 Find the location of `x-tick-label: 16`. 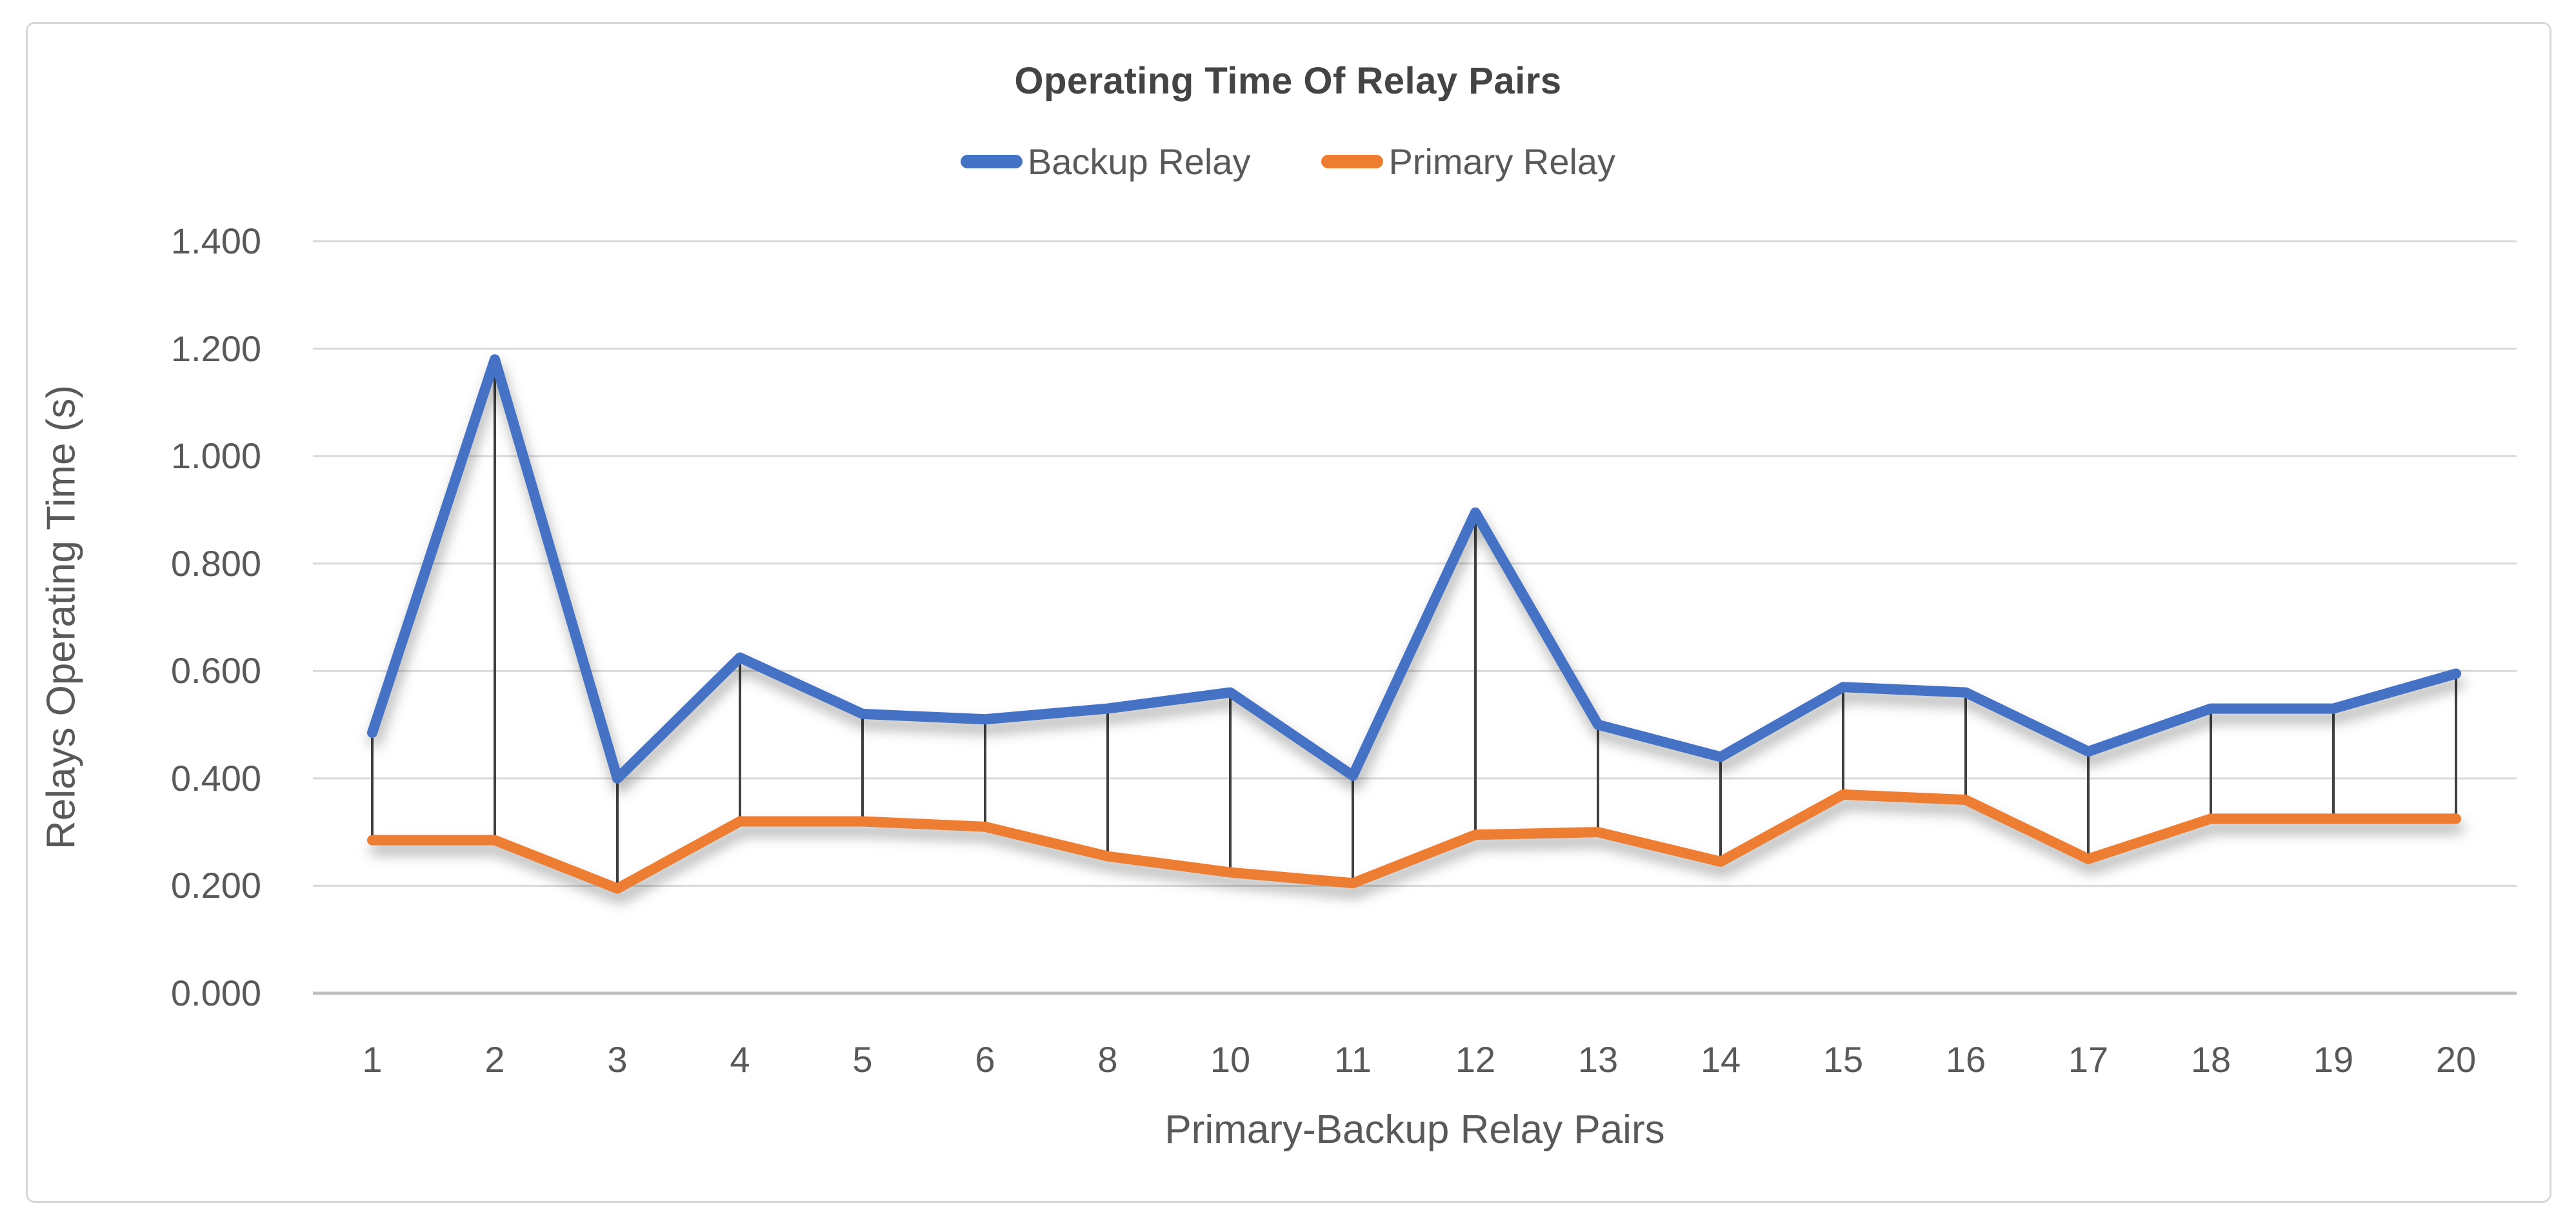

x-tick-label: 16 is located at coordinates (1965, 1059).